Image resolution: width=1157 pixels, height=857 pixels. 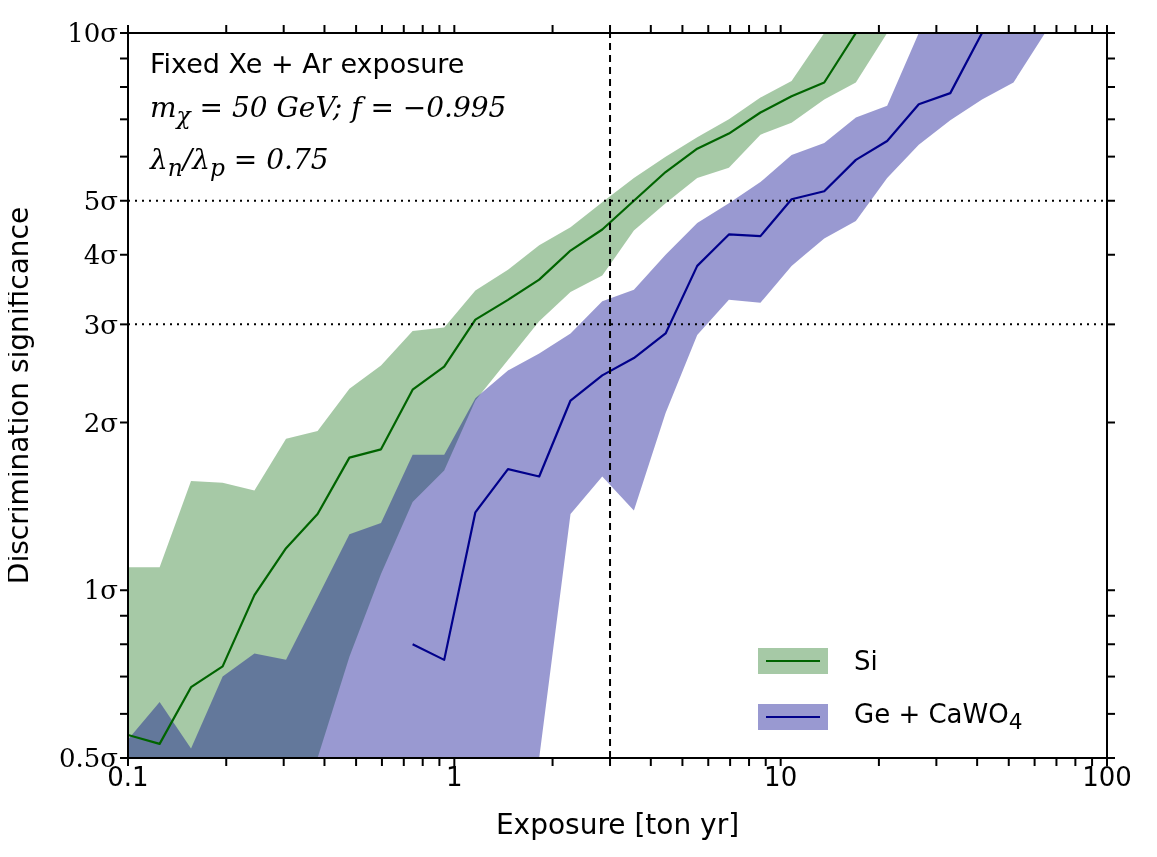 I want to click on legend-label: Si, so click(x=866, y=661).